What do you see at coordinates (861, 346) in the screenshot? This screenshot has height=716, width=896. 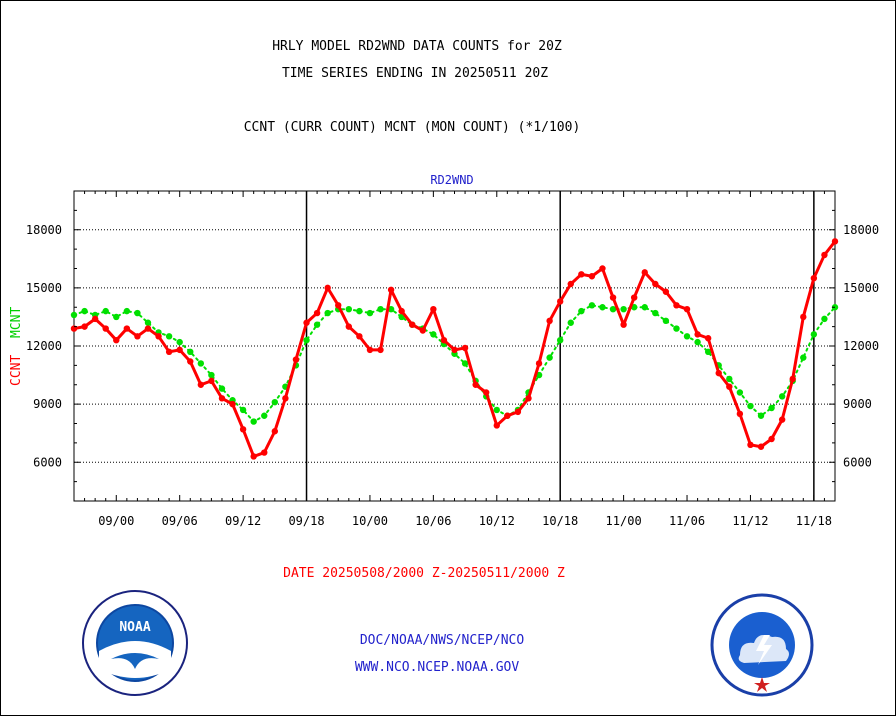 I see `y-tick-label-right: 12000` at bounding box center [861, 346].